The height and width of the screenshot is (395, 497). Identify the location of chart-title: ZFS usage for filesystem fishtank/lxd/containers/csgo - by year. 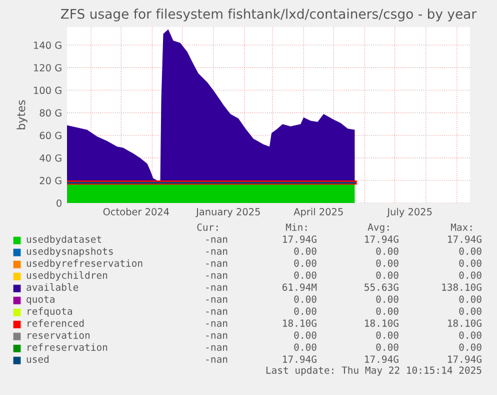
(268, 15).